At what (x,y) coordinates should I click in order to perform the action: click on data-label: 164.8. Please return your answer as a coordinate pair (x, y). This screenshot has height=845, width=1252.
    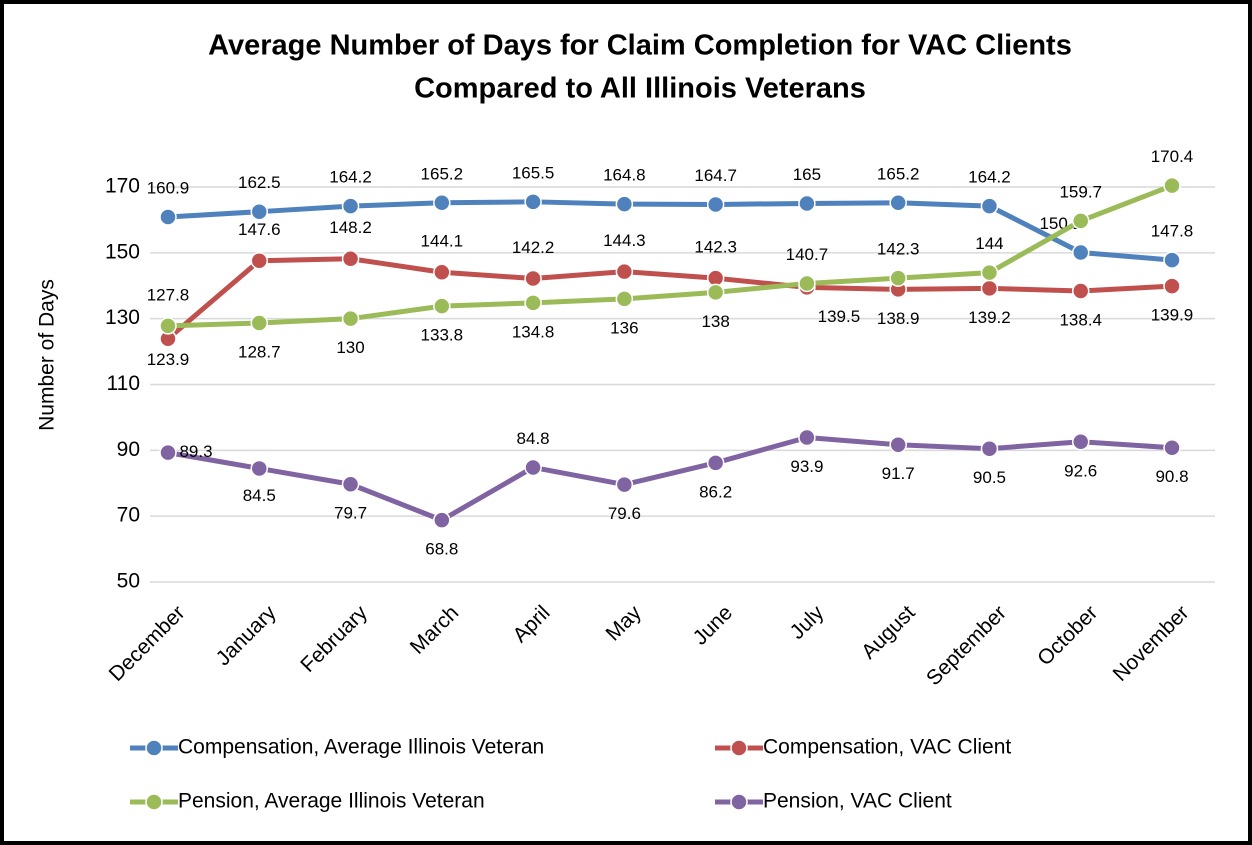
    Looking at the image, I should click on (624, 175).